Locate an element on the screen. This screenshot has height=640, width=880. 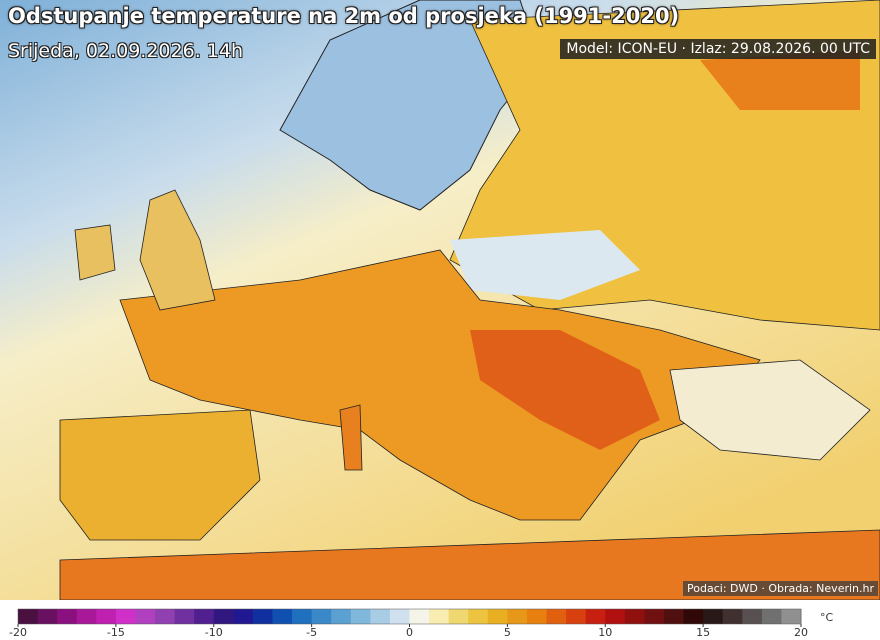
scandinavia is located at coordinates (410, 105).